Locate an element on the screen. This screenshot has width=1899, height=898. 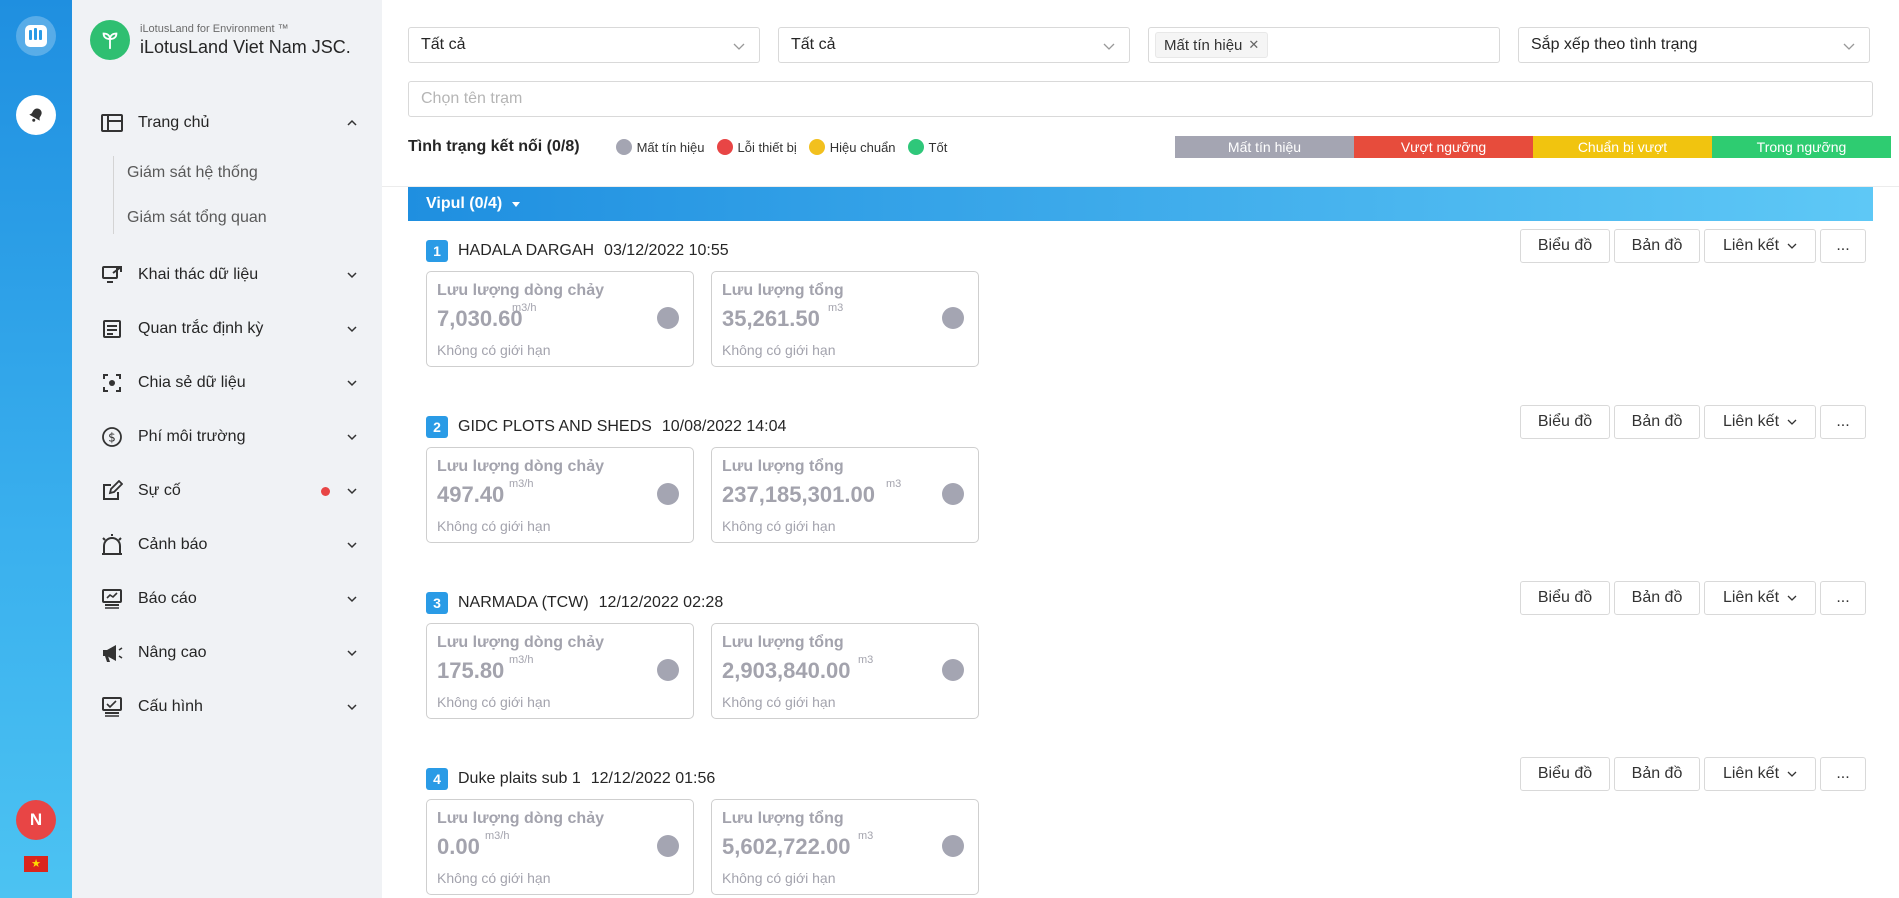
measure-value: 175.80 is located at coordinates (471, 670).